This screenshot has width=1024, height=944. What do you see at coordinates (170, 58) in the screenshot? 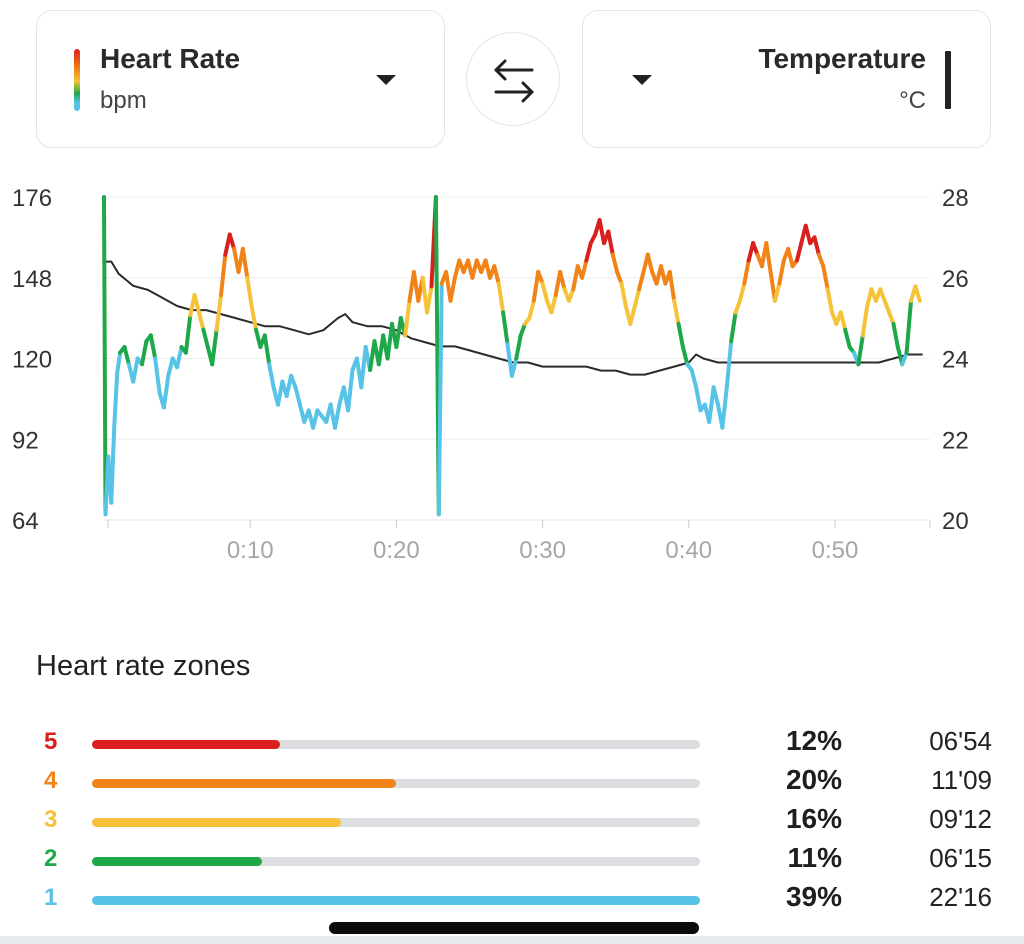
I see `primary-metric-title: Heart Rate` at bounding box center [170, 58].